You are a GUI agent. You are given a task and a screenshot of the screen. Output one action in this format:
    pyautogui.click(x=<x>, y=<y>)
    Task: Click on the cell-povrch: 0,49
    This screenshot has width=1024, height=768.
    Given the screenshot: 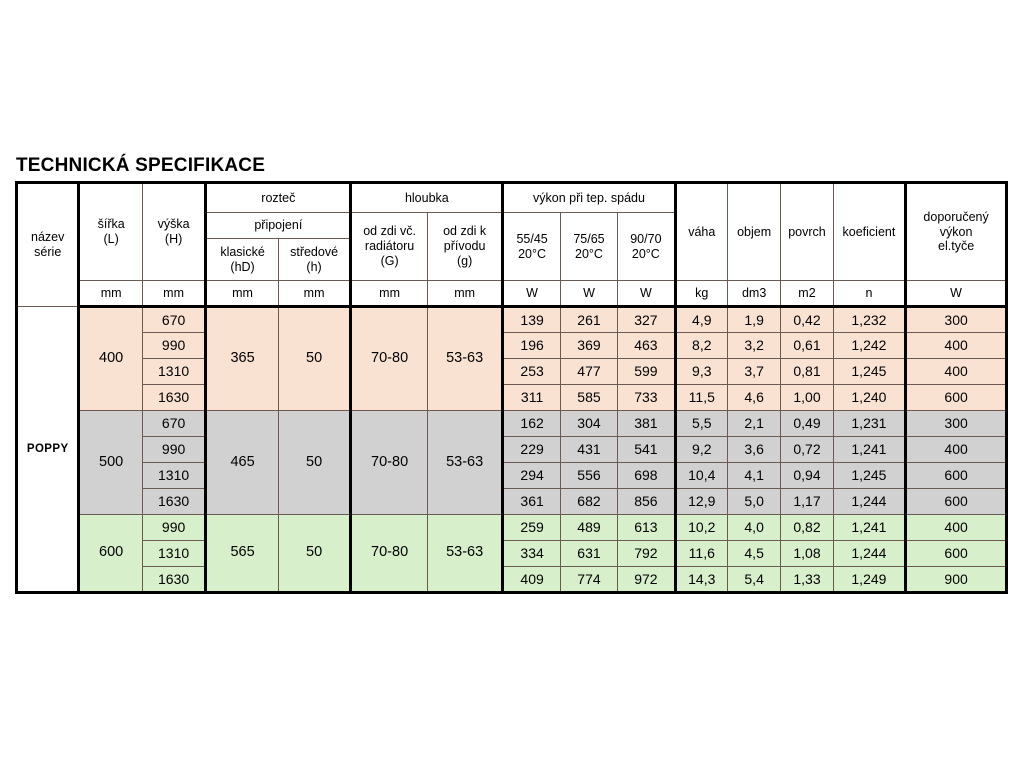 What is the action you would take?
    pyautogui.click(x=807, y=423)
    